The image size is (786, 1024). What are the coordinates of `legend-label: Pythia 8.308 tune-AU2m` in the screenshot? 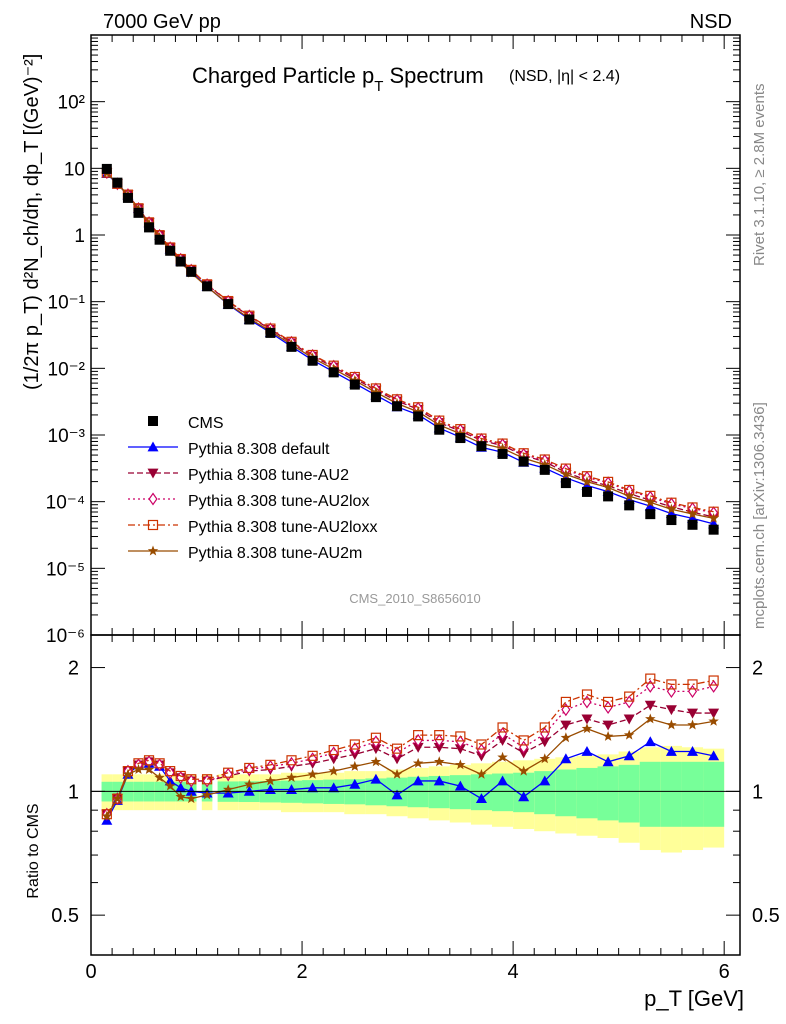 It's located at (275, 553).